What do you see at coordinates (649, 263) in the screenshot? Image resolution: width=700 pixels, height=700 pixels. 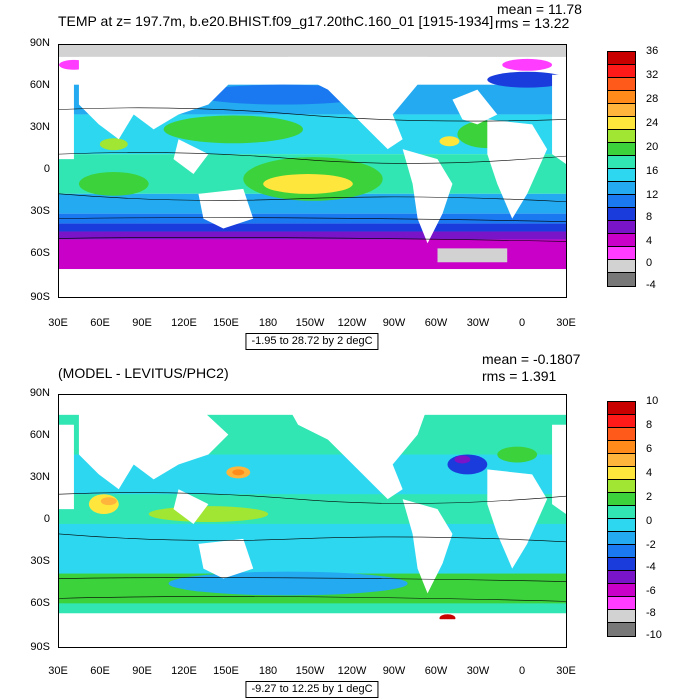 I see `top-colorbar-label: 0` at bounding box center [649, 263].